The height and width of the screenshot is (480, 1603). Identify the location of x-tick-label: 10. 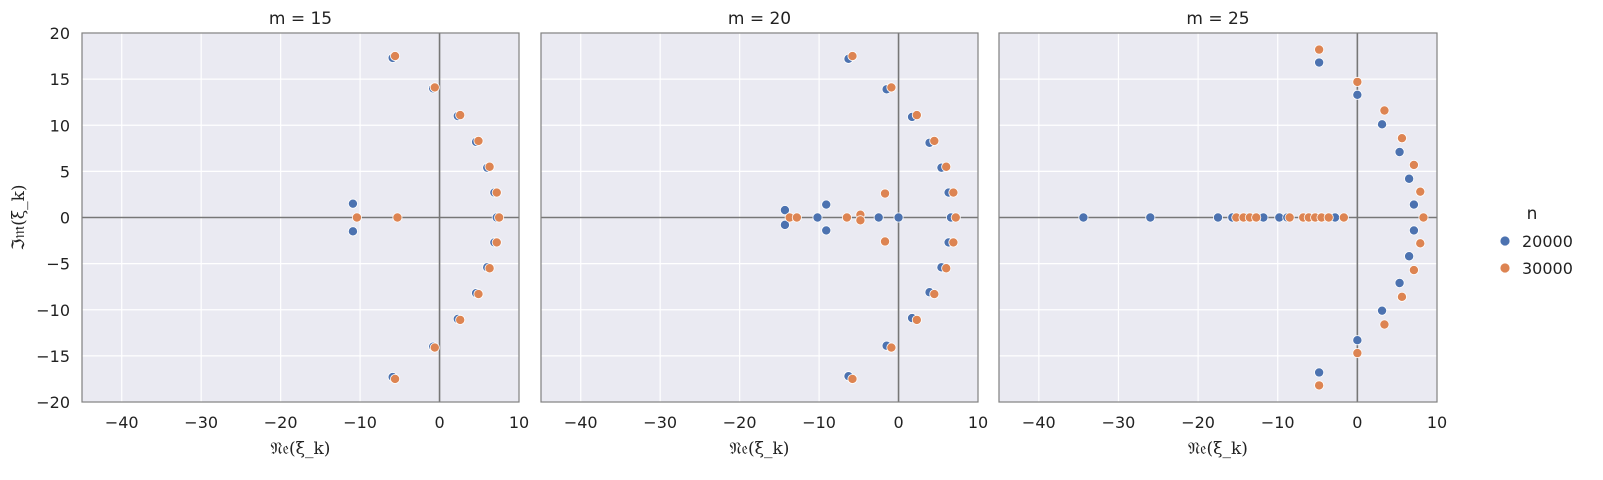
(978, 422).